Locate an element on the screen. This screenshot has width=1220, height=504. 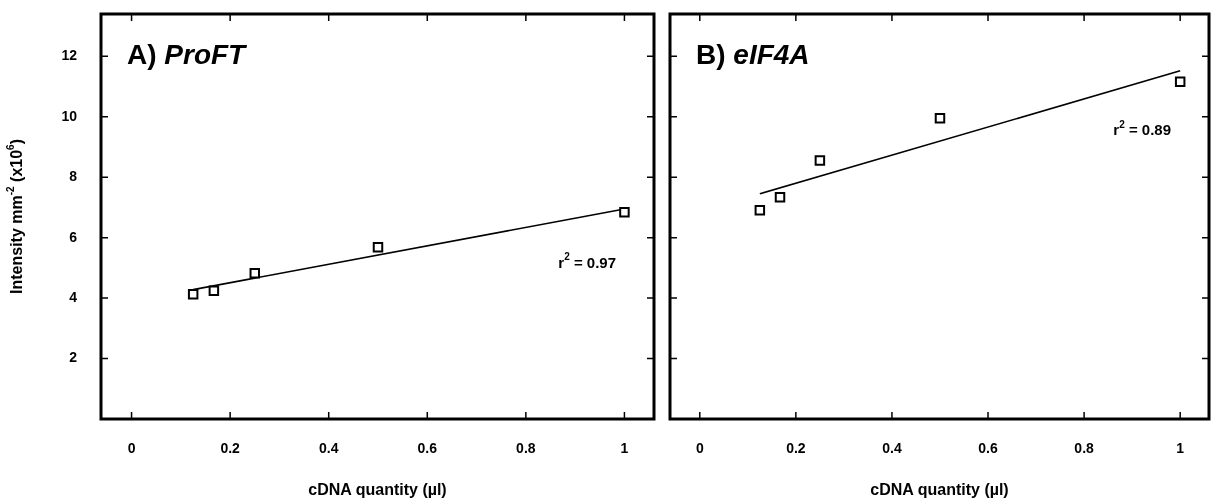
y-tick-label: 2 is located at coordinates (73, 357).